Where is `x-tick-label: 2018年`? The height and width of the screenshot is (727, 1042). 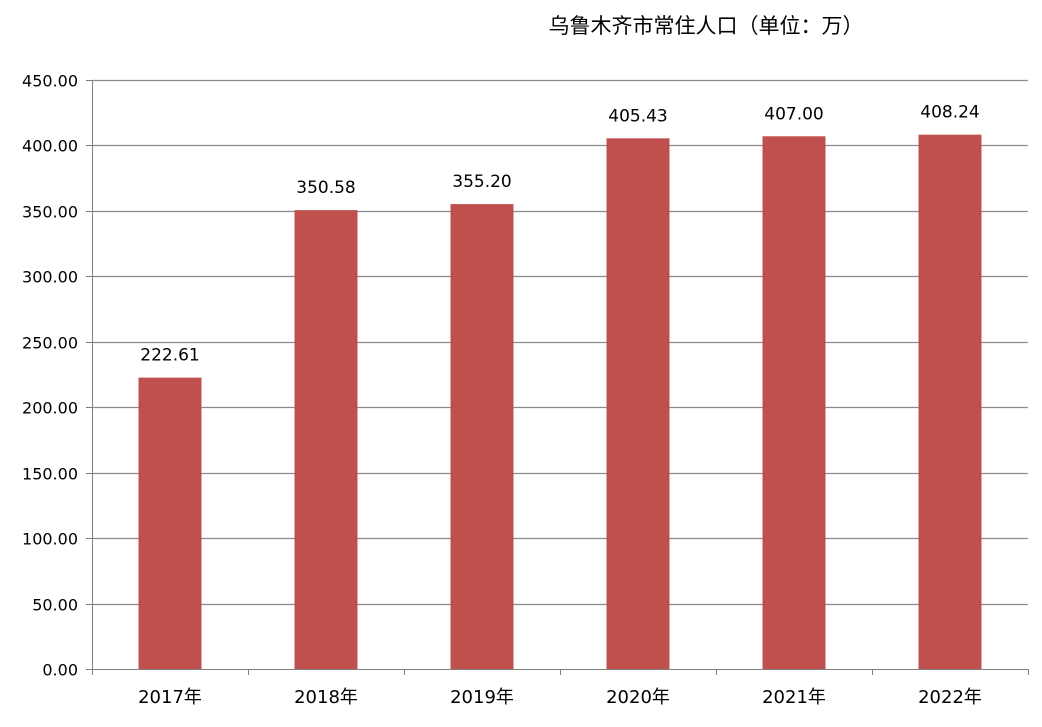 x-tick-label: 2018年 is located at coordinates (326, 697).